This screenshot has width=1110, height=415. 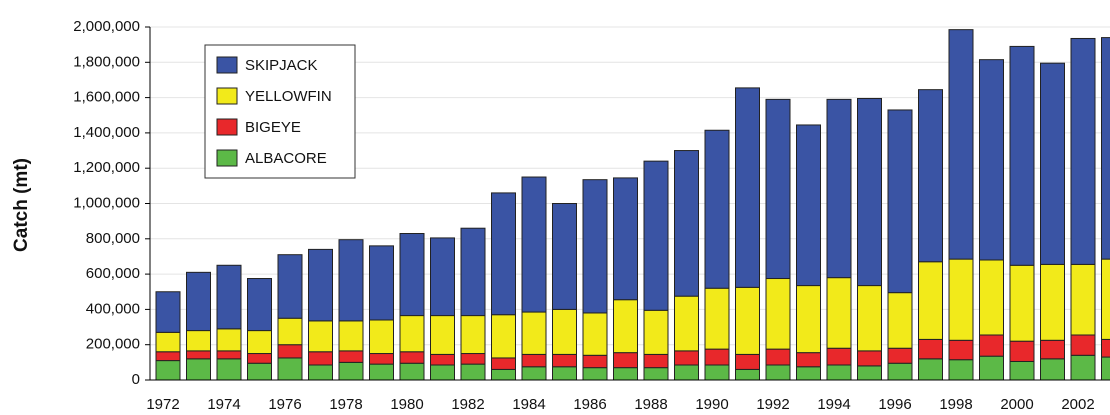 I want to click on y-axis-label: Catch (mt), so click(x=21, y=205).